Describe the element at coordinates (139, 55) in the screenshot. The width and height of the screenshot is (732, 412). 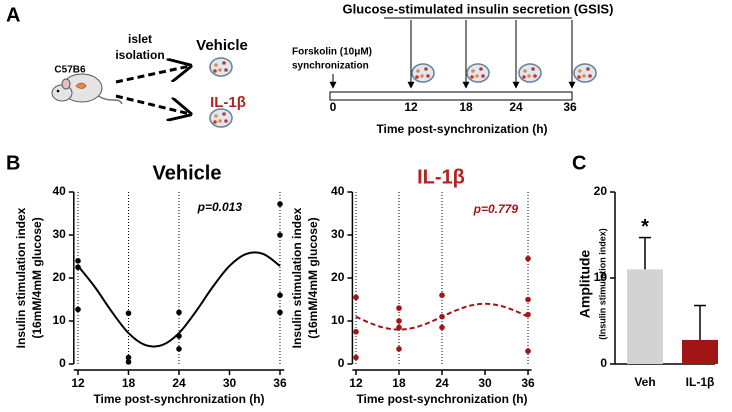
I see `arrow-label: isolation` at that location.